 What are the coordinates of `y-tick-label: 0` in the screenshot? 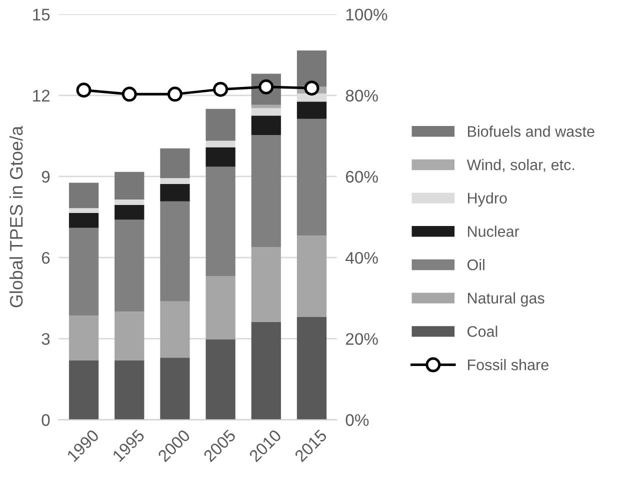 It's located at (46, 420).